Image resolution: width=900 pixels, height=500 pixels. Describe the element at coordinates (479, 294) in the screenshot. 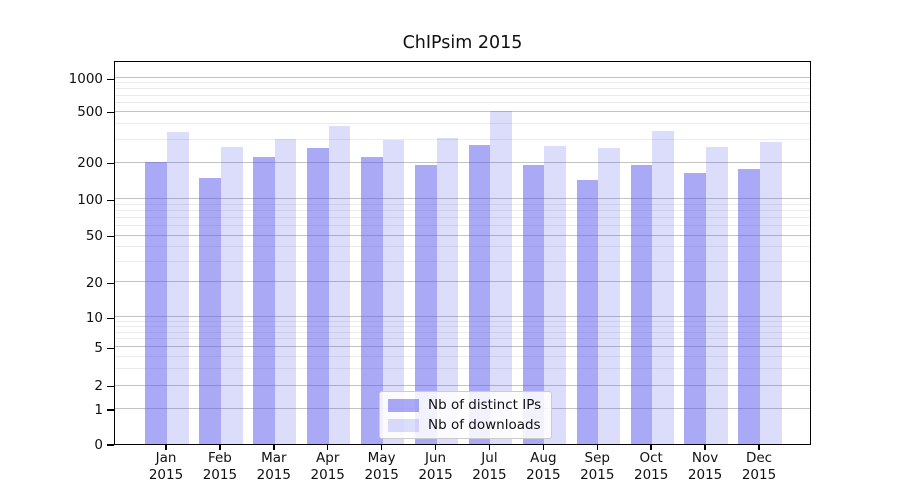

I see `bar-distinct-ips-jul` at that location.